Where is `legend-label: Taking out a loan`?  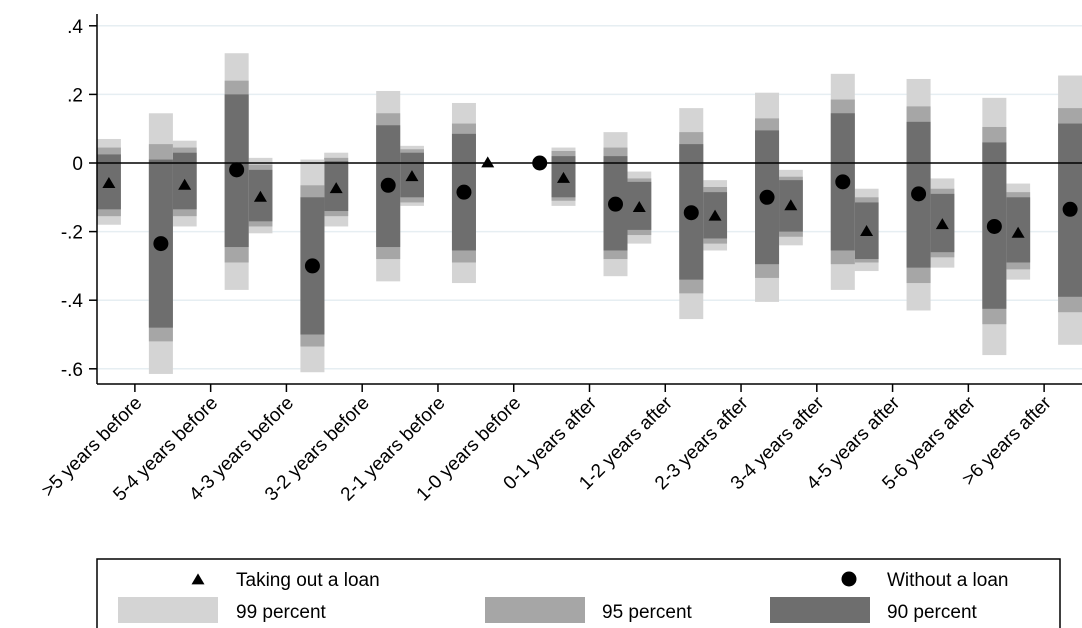 legend-label: Taking out a loan is located at coordinates (308, 580).